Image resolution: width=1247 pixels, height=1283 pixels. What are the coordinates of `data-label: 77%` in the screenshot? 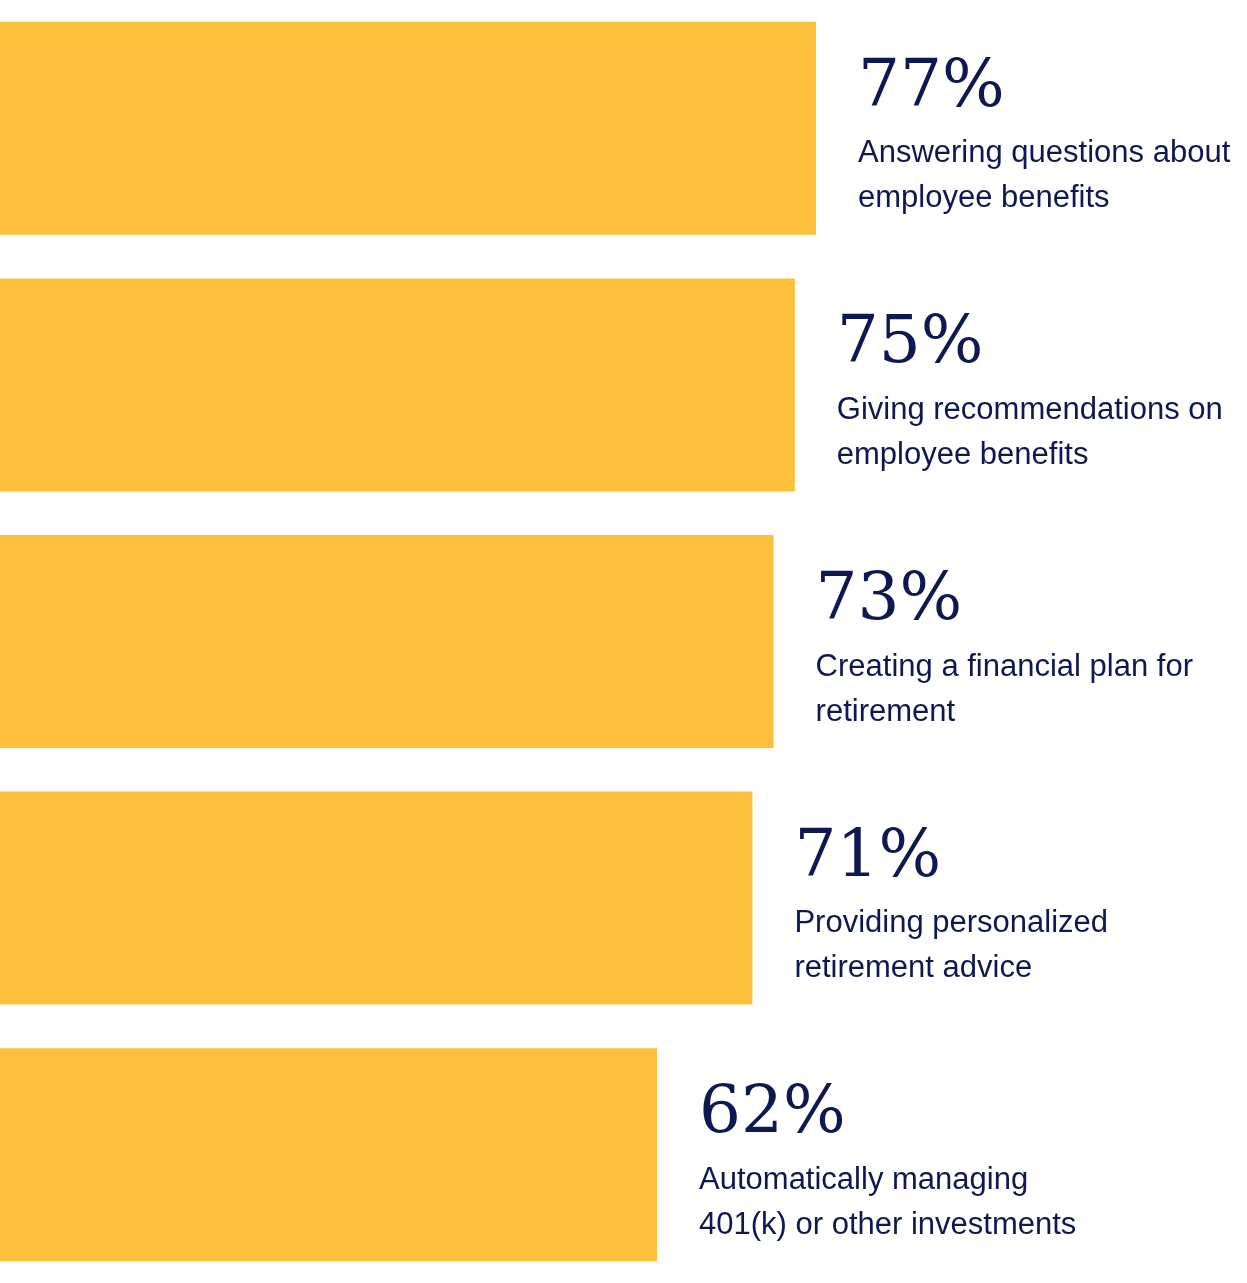 It's located at (931, 83).